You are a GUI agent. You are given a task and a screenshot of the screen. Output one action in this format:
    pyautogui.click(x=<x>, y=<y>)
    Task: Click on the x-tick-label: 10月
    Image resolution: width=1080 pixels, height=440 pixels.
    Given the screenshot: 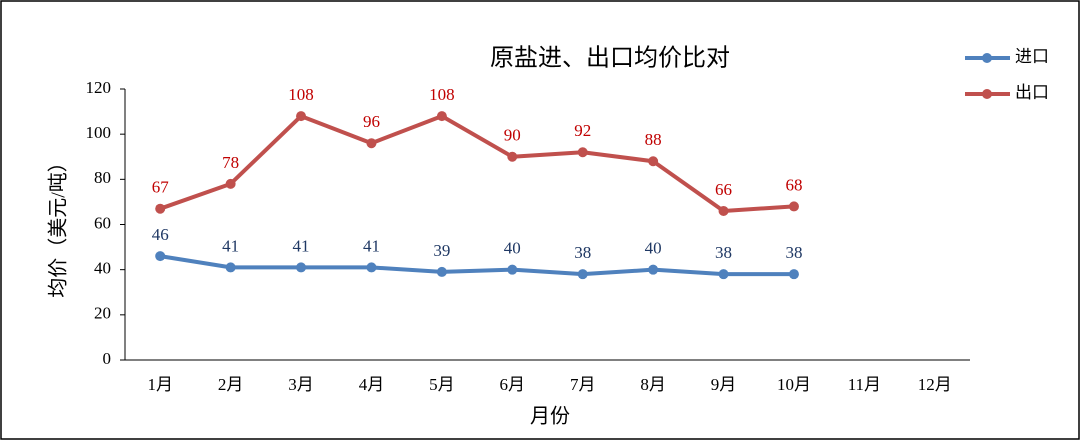 What is the action you would take?
    pyautogui.click(x=794, y=384)
    